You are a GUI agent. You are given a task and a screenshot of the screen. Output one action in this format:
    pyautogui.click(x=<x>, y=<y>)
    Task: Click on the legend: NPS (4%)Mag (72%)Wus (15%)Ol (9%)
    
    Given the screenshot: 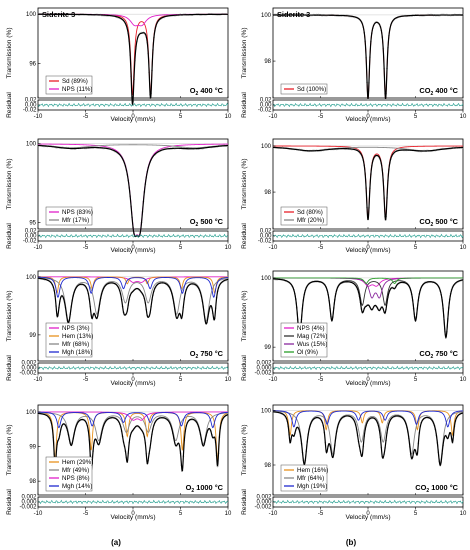 What is the action you would take?
    pyautogui.click(x=304, y=340)
    